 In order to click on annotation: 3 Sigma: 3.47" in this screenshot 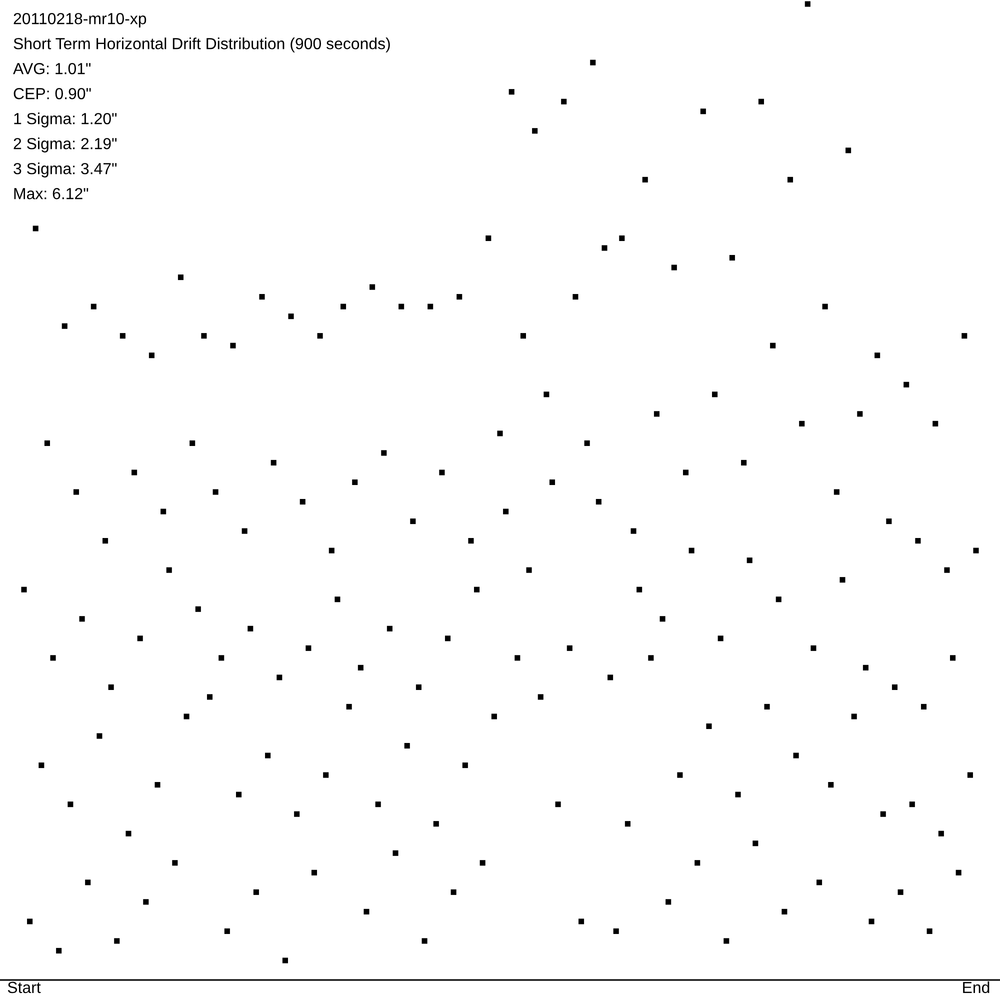, I will do `click(65, 170)`.